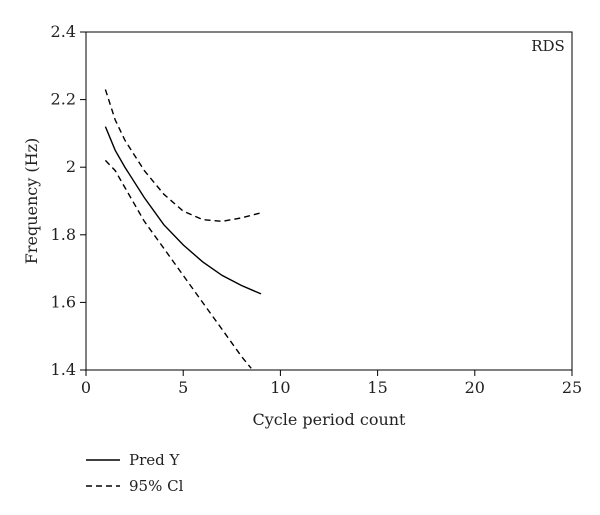 This screenshot has width=600, height=515. What do you see at coordinates (63, 99) in the screenshot?
I see `y-tick-label: 2.2` at bounding box center [63, 99].